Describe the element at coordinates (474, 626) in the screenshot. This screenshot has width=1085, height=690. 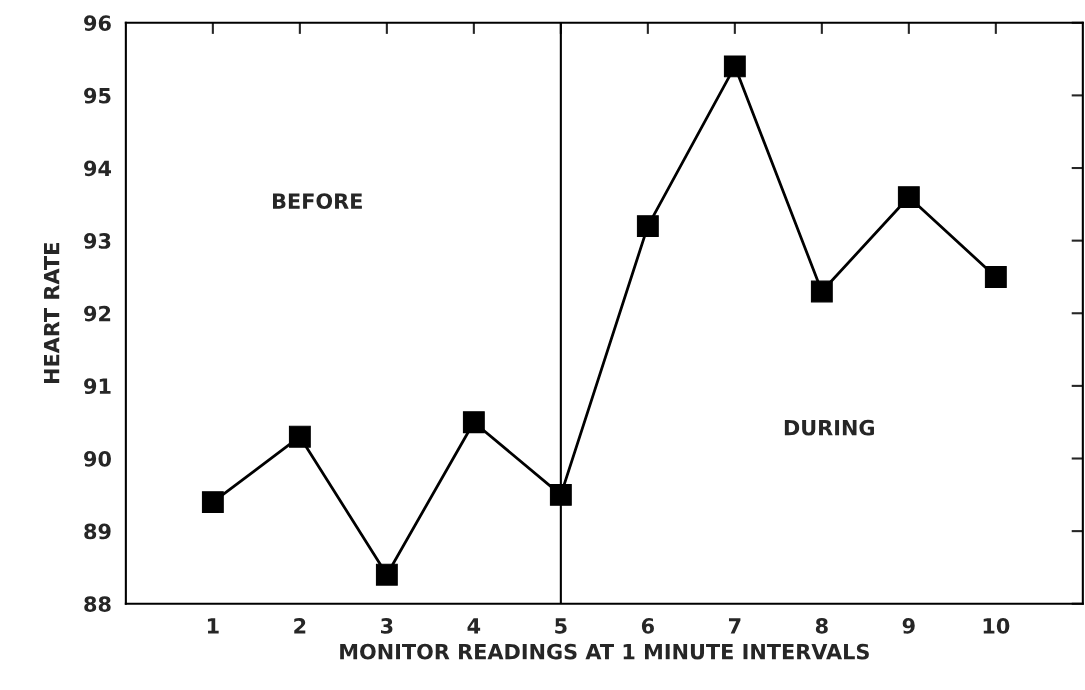
I see `x-tick-label: 4` at that location.